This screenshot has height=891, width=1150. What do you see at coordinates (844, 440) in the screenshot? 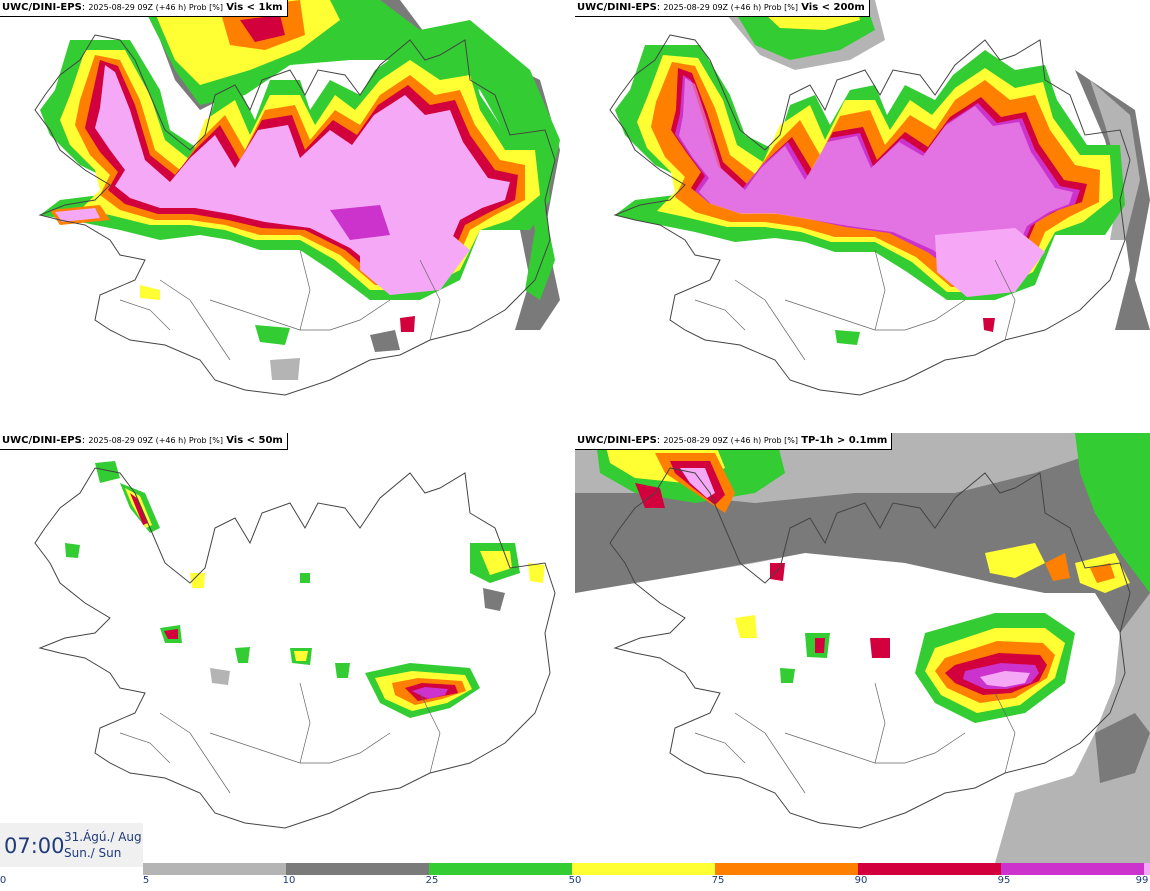
I see `variable-name: TP-1h > 0.1mm` at bounding box center [844, 440].